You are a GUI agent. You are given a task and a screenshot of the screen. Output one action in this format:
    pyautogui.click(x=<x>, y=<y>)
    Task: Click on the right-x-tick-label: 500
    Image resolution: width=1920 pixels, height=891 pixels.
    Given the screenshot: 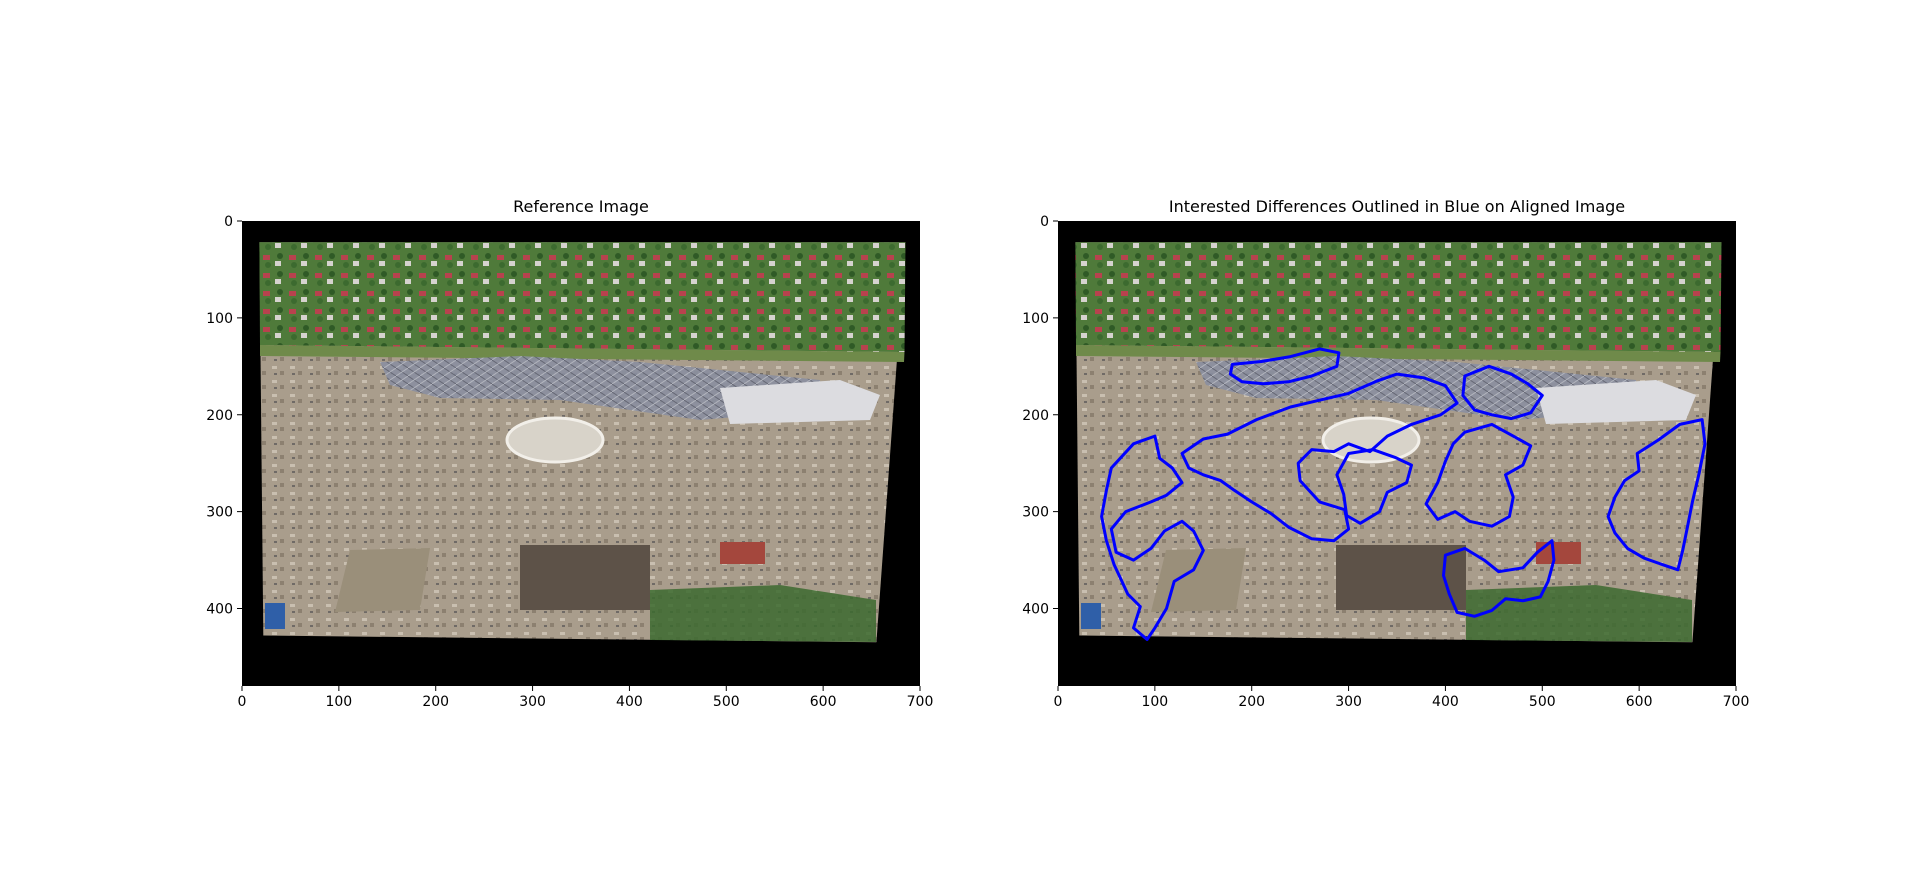 What is the action you would take?
    pyautogui.click(x=1542, y=702)
    